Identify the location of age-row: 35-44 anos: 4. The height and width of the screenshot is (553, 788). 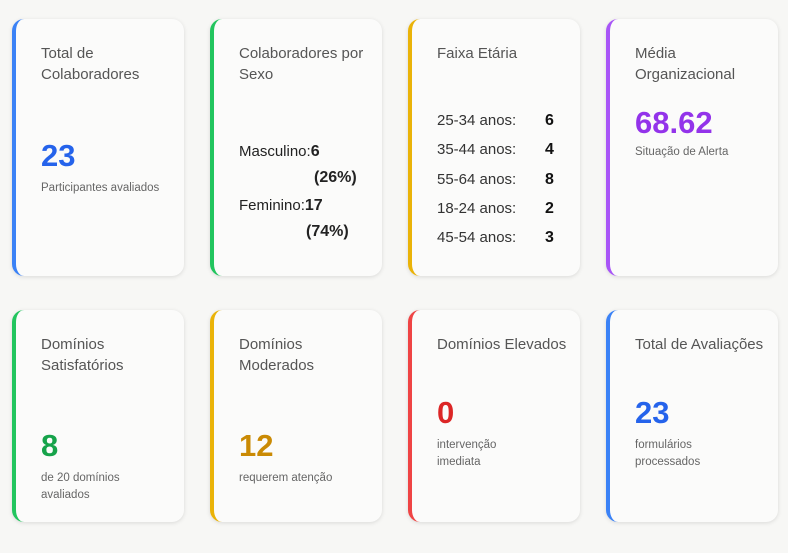
(508, 149).